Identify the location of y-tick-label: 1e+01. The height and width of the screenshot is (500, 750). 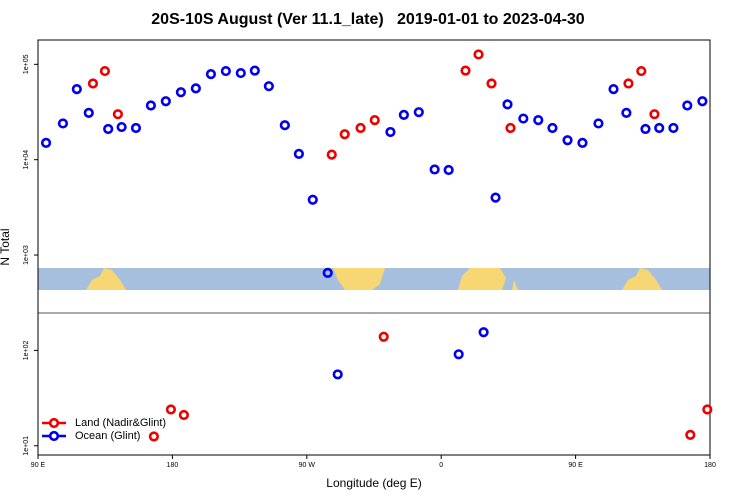
(26, 446).